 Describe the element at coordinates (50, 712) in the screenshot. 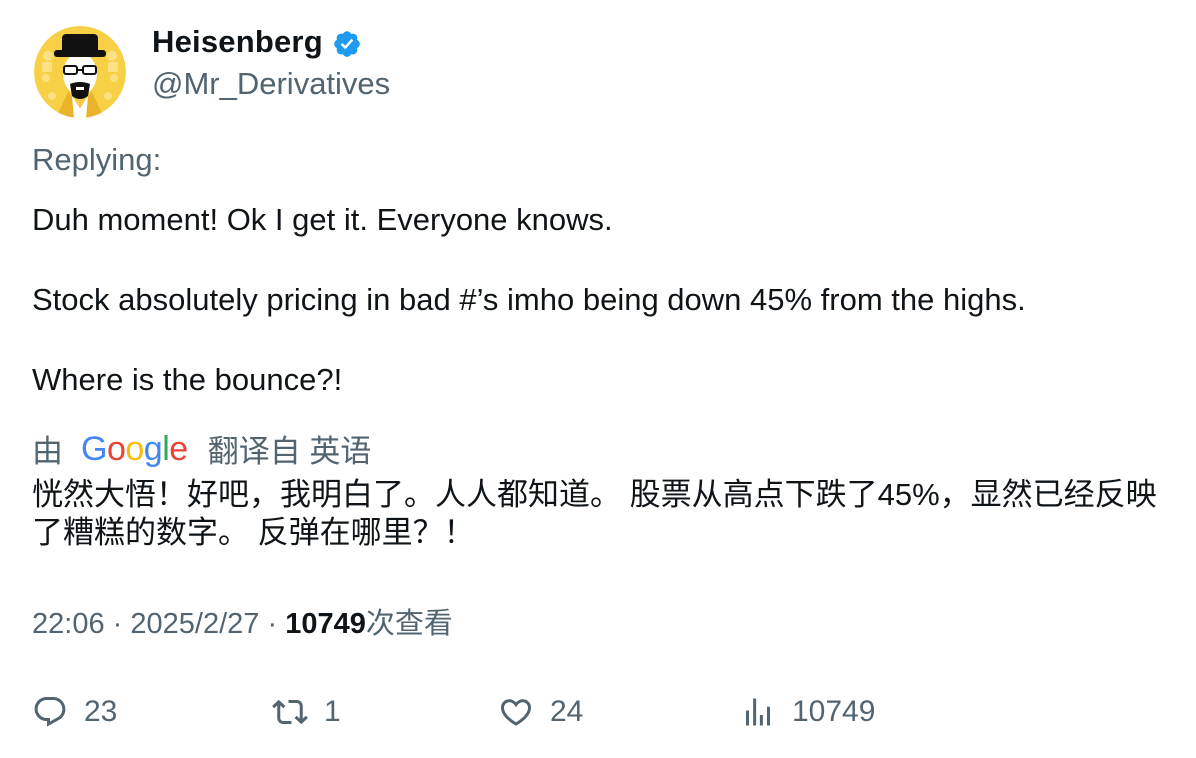

I see `reply-icon` at that location.